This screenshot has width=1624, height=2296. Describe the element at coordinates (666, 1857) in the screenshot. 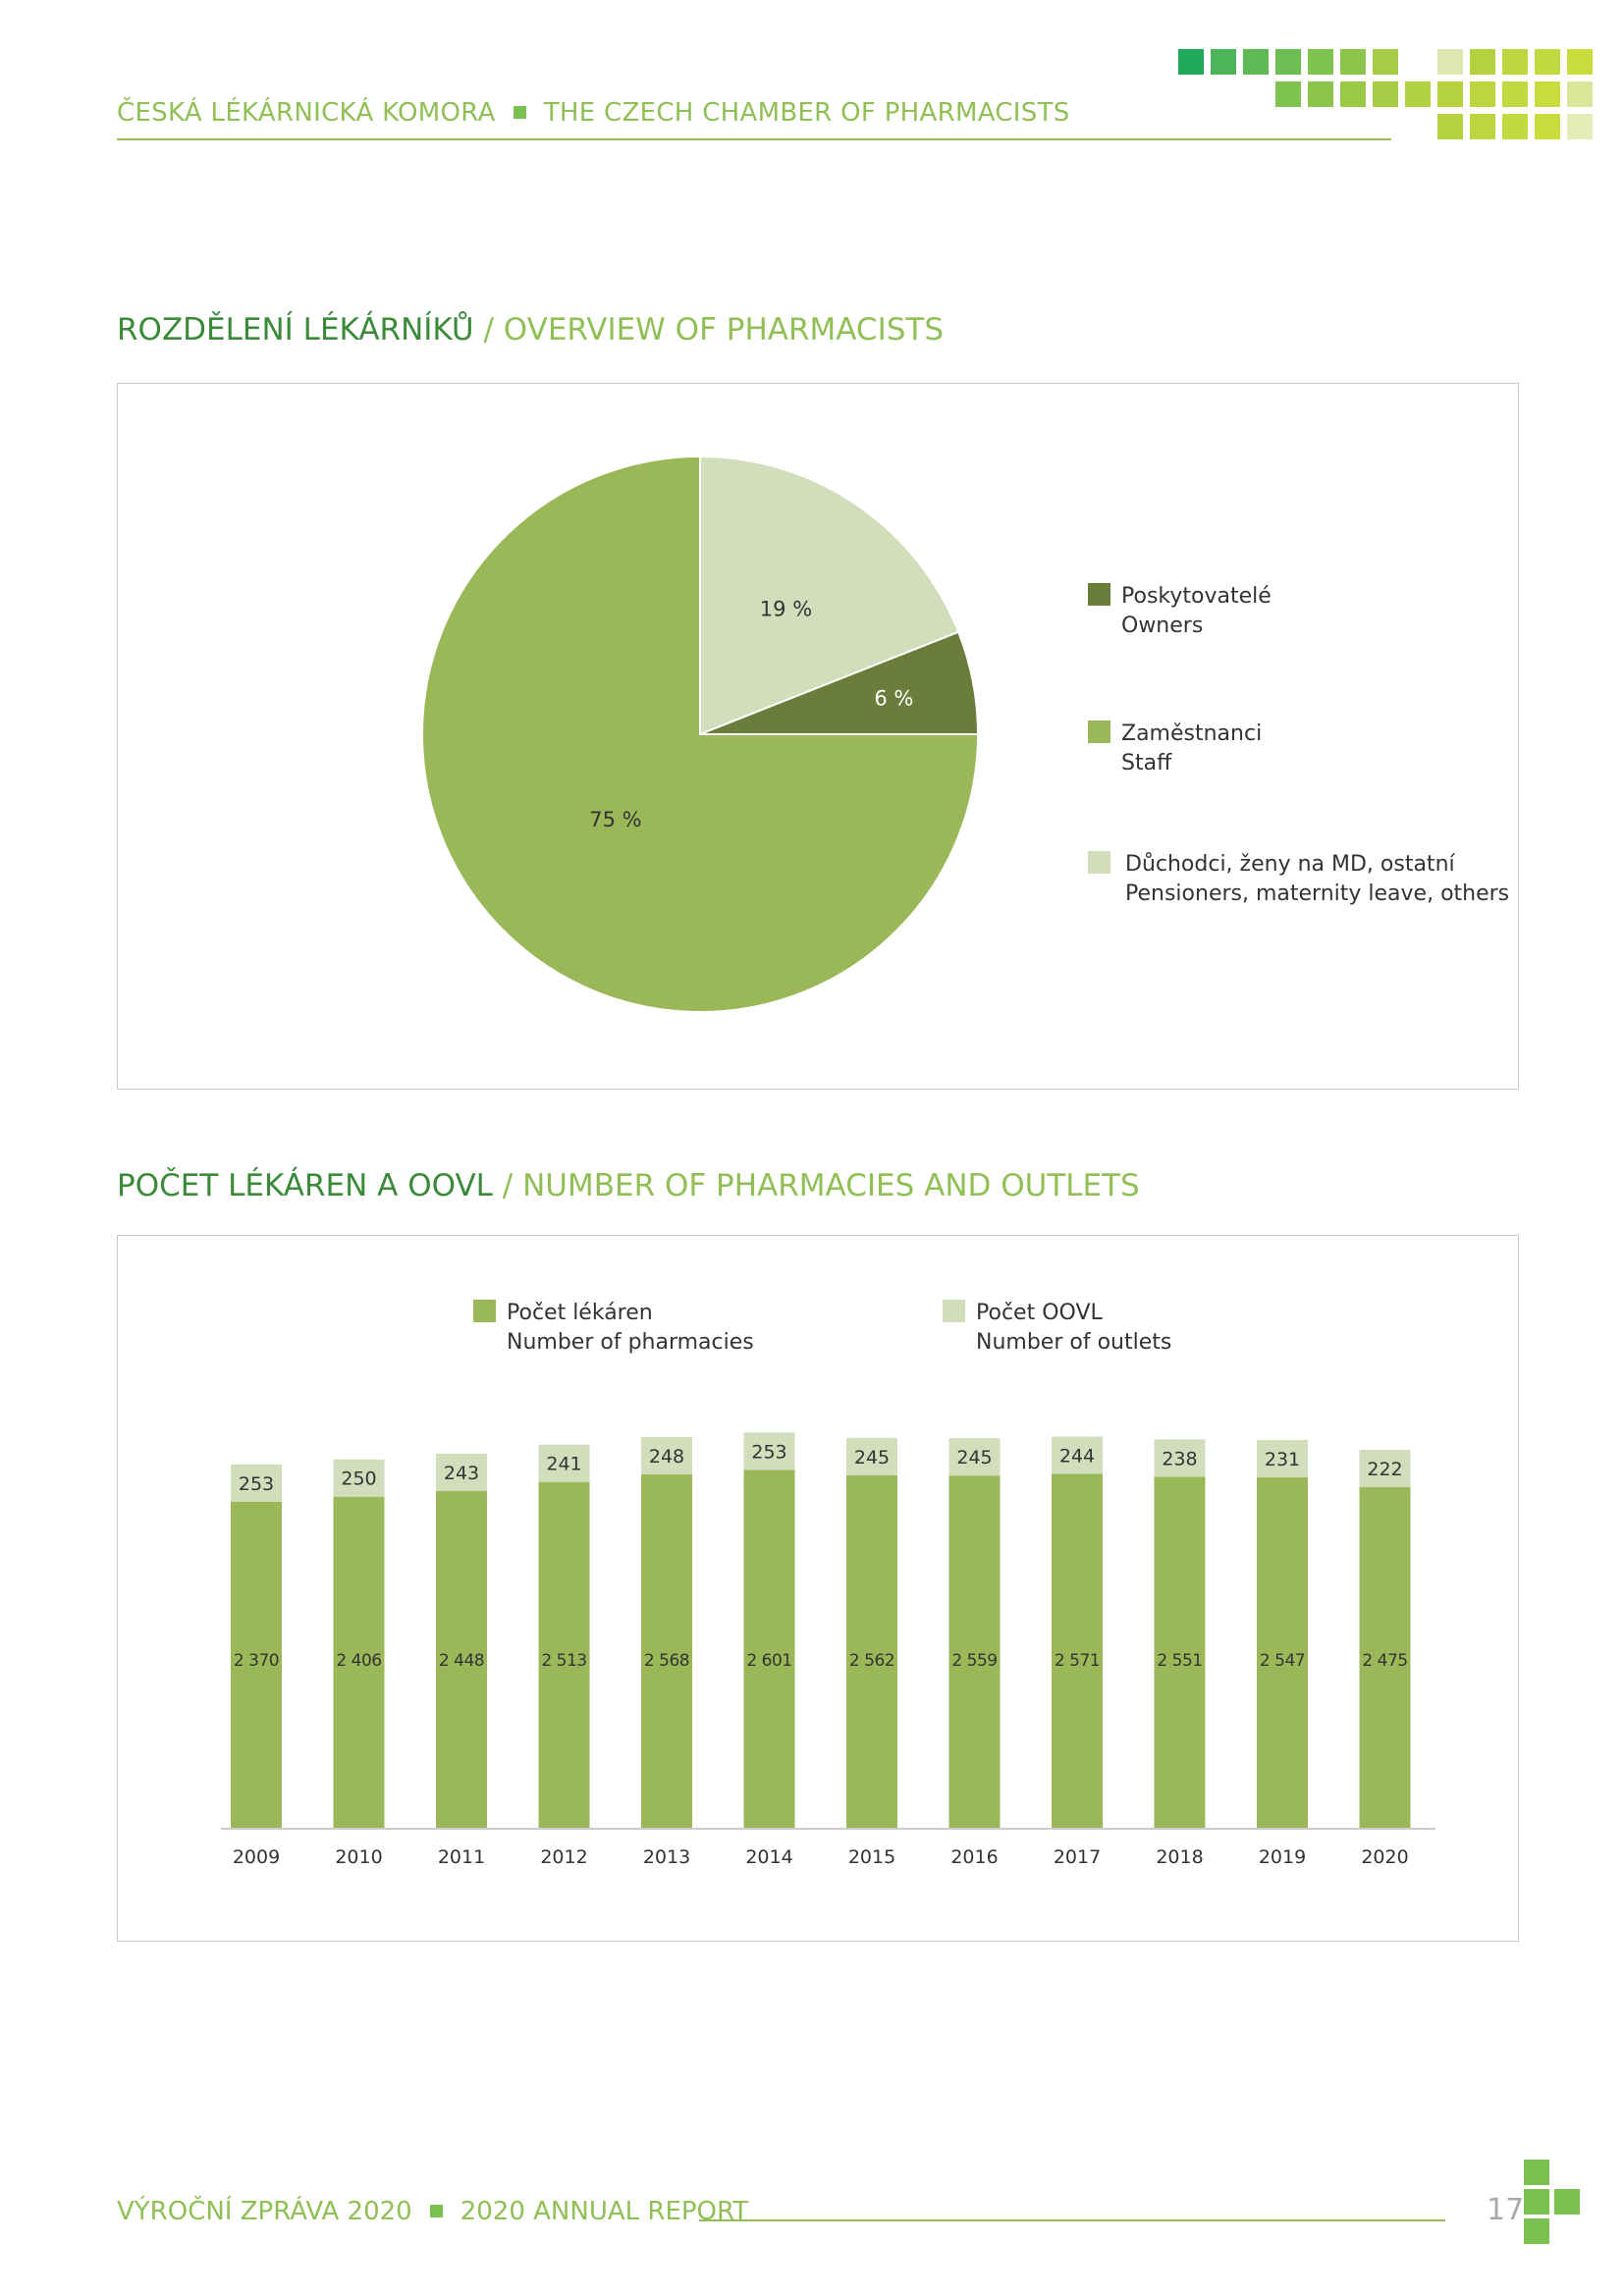

I see `x-tick-label: 2013` at that location.